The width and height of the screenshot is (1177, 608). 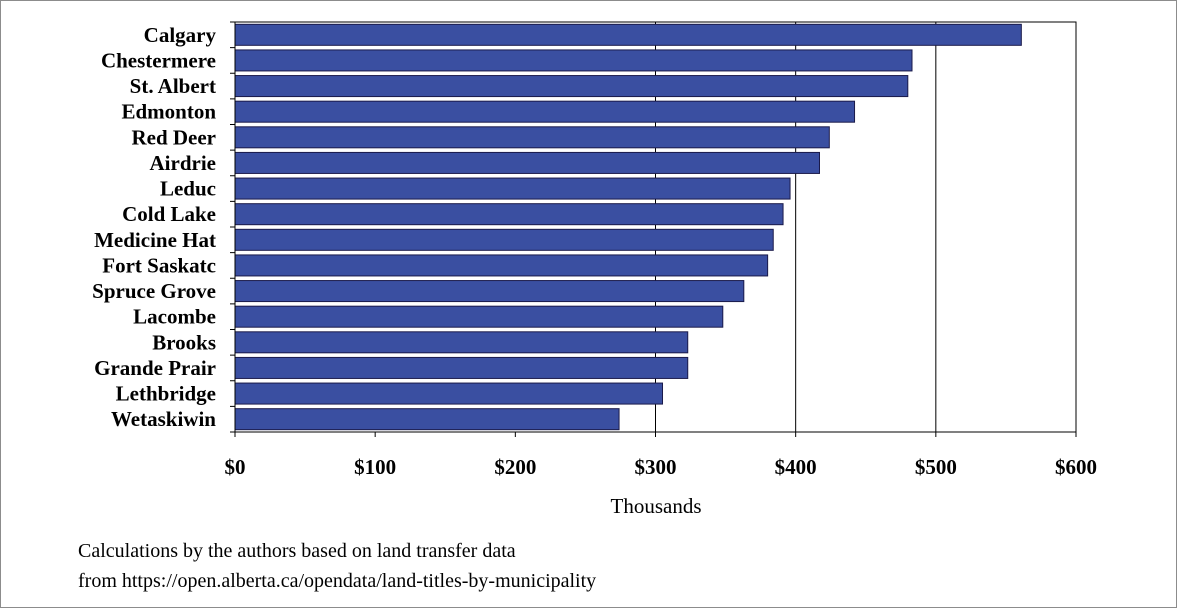 I want to click on bar-grande-prair, so click(x=461, y=367).